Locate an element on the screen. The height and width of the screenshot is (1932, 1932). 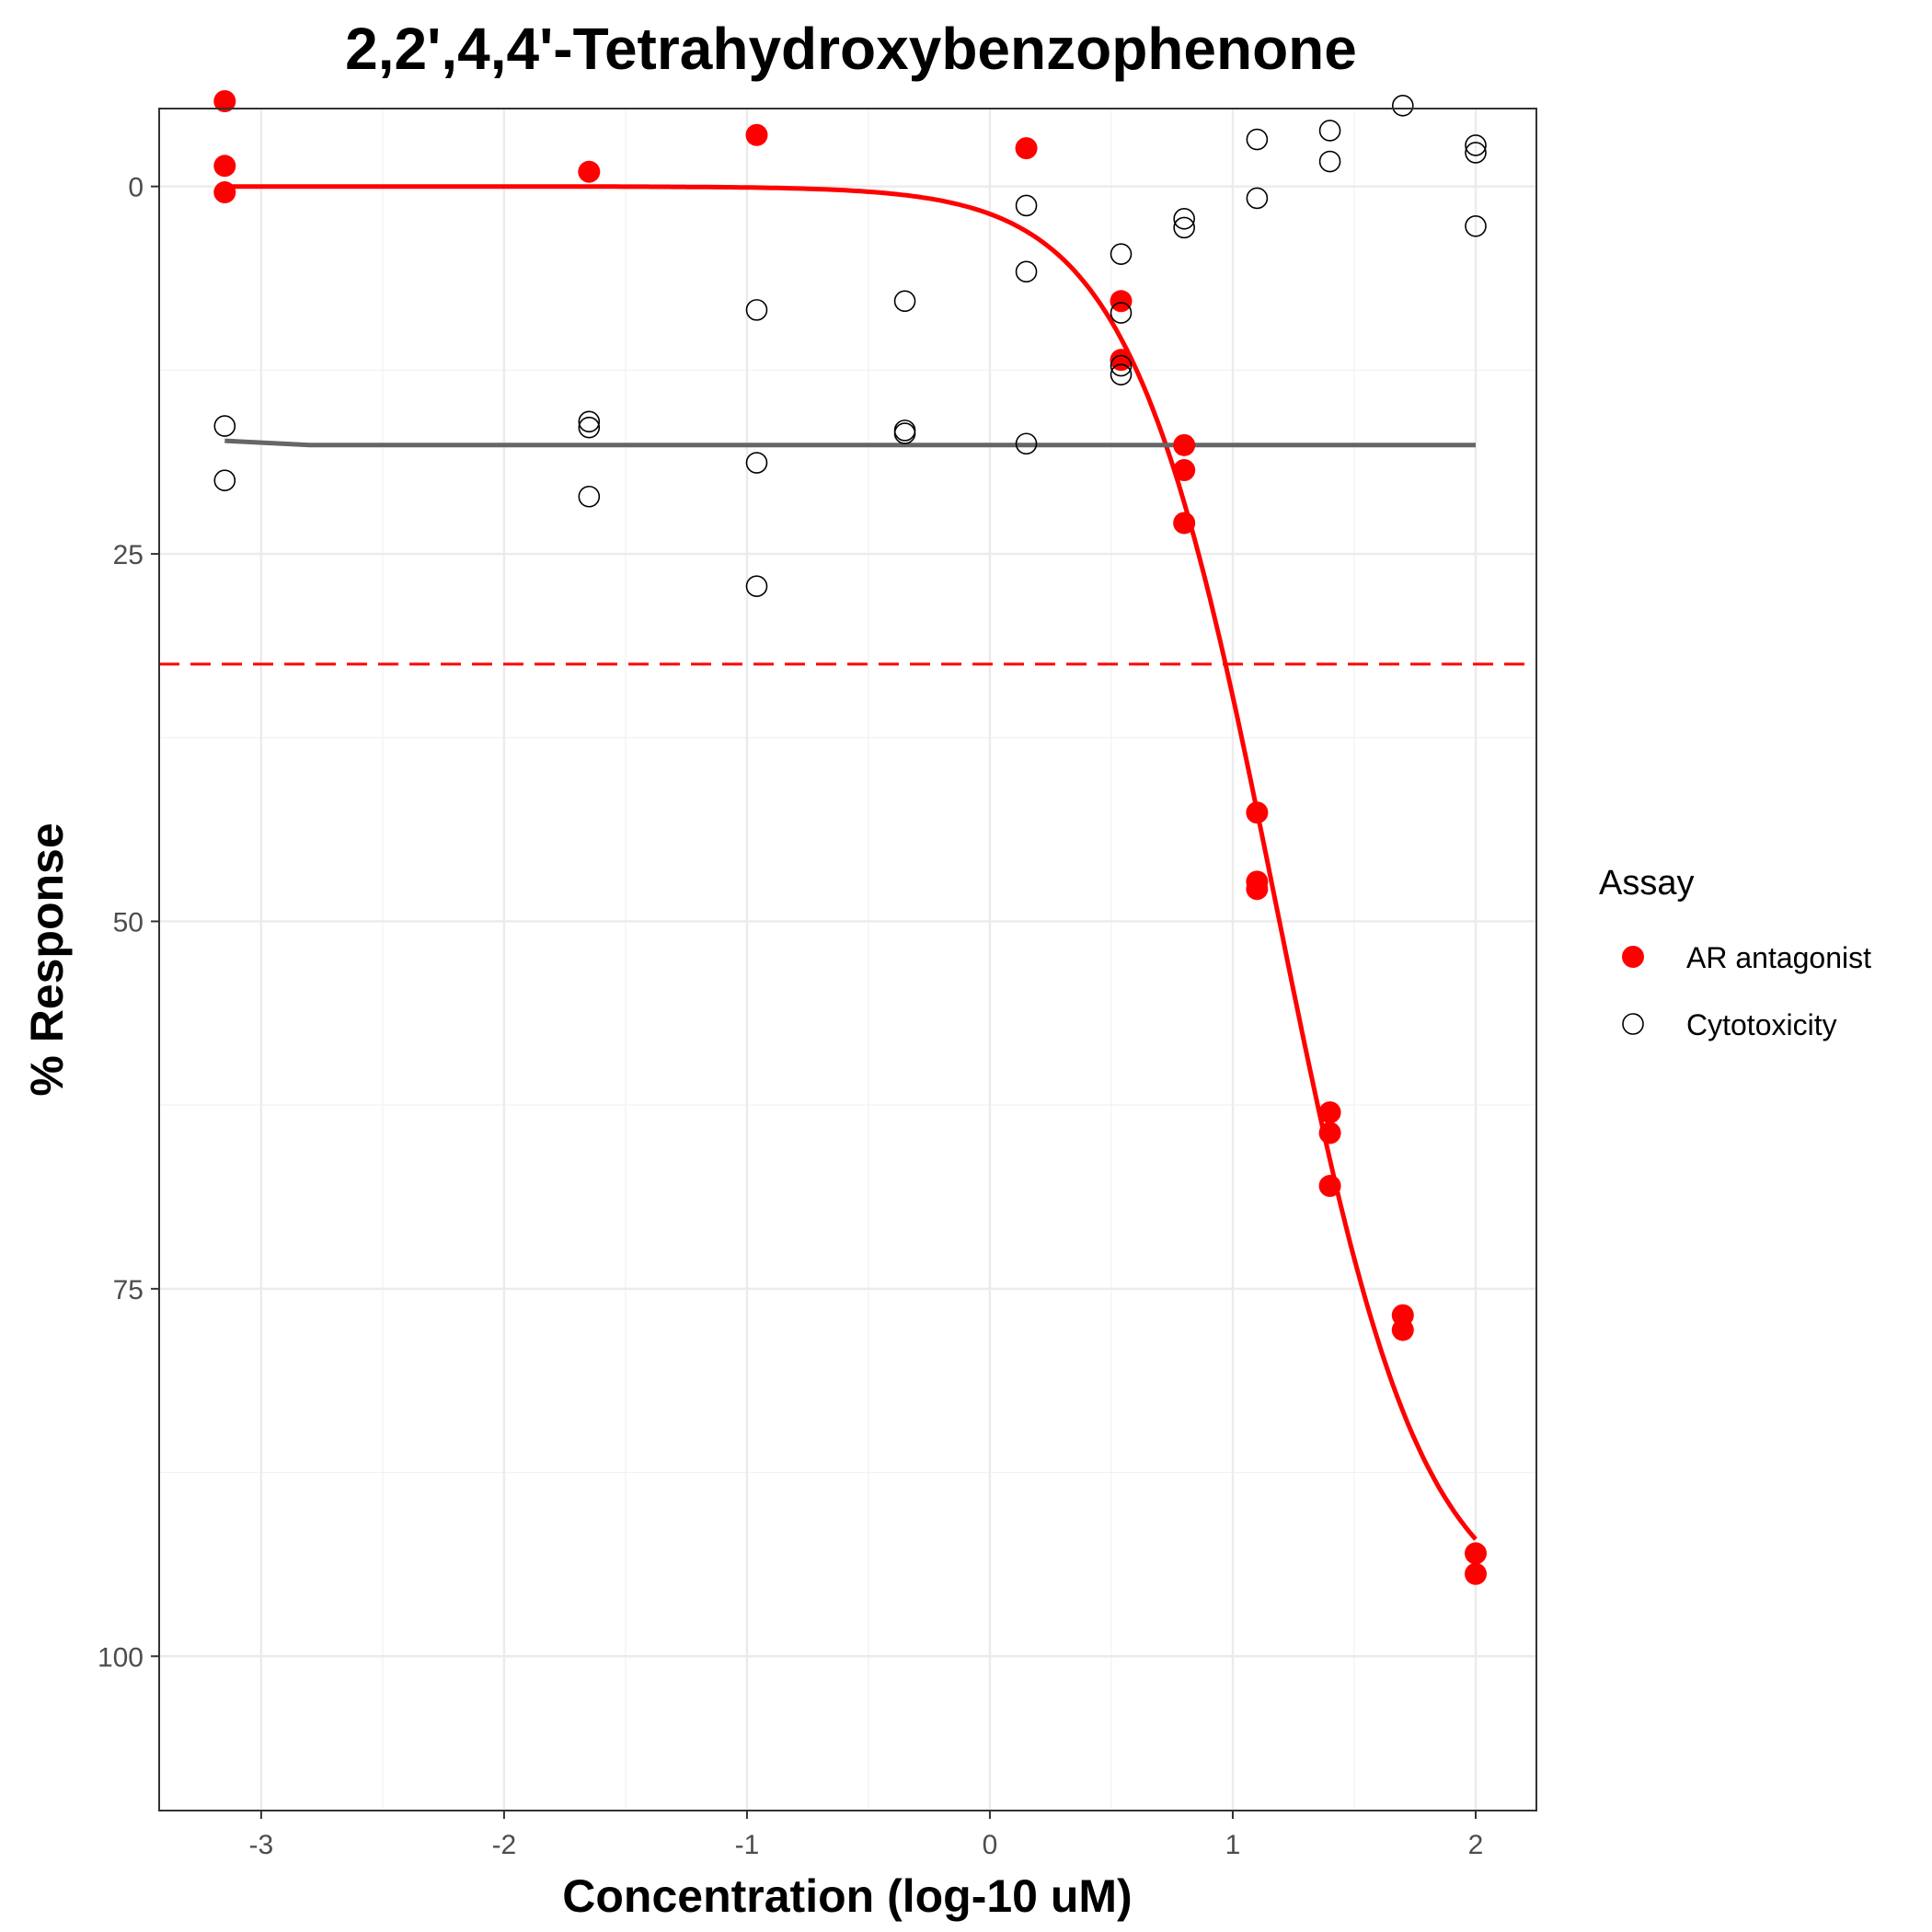
x-tick-label: -3 is located at coordinates (261, 1845).